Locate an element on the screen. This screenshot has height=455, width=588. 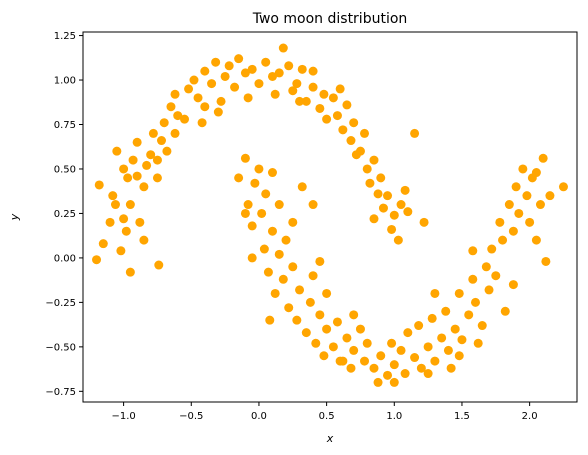
y-axis-label: y is located at coordinates (14, 217).